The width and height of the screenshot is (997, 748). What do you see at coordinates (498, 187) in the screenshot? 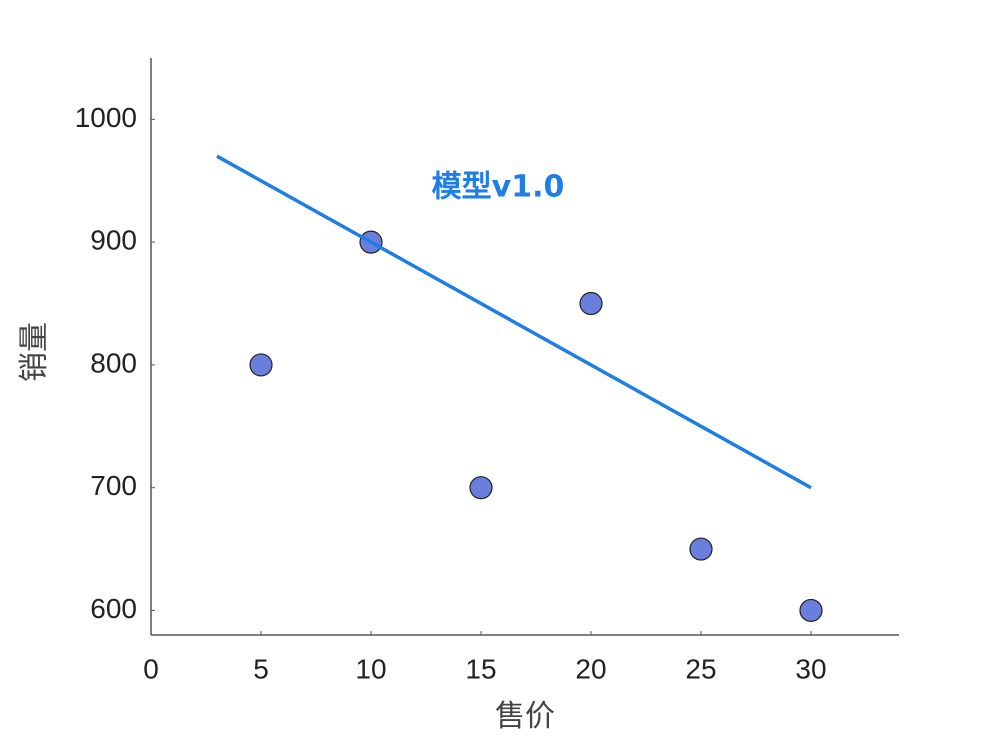
I see `annotation: 模型v1.0` at bounding box center [498, 187].